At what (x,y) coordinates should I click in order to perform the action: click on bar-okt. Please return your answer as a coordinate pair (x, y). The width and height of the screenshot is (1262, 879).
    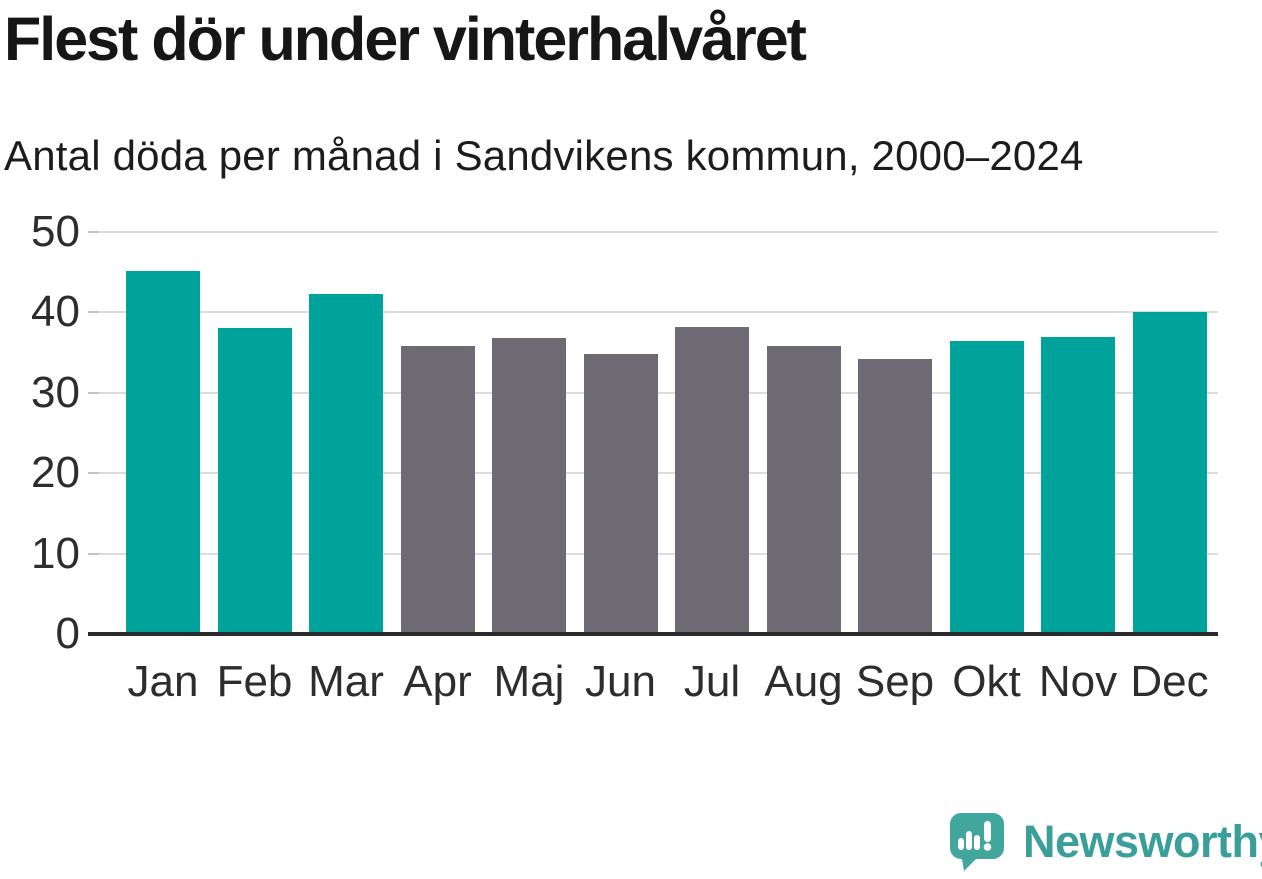
    Looking at the image, I should click on (986, 487).